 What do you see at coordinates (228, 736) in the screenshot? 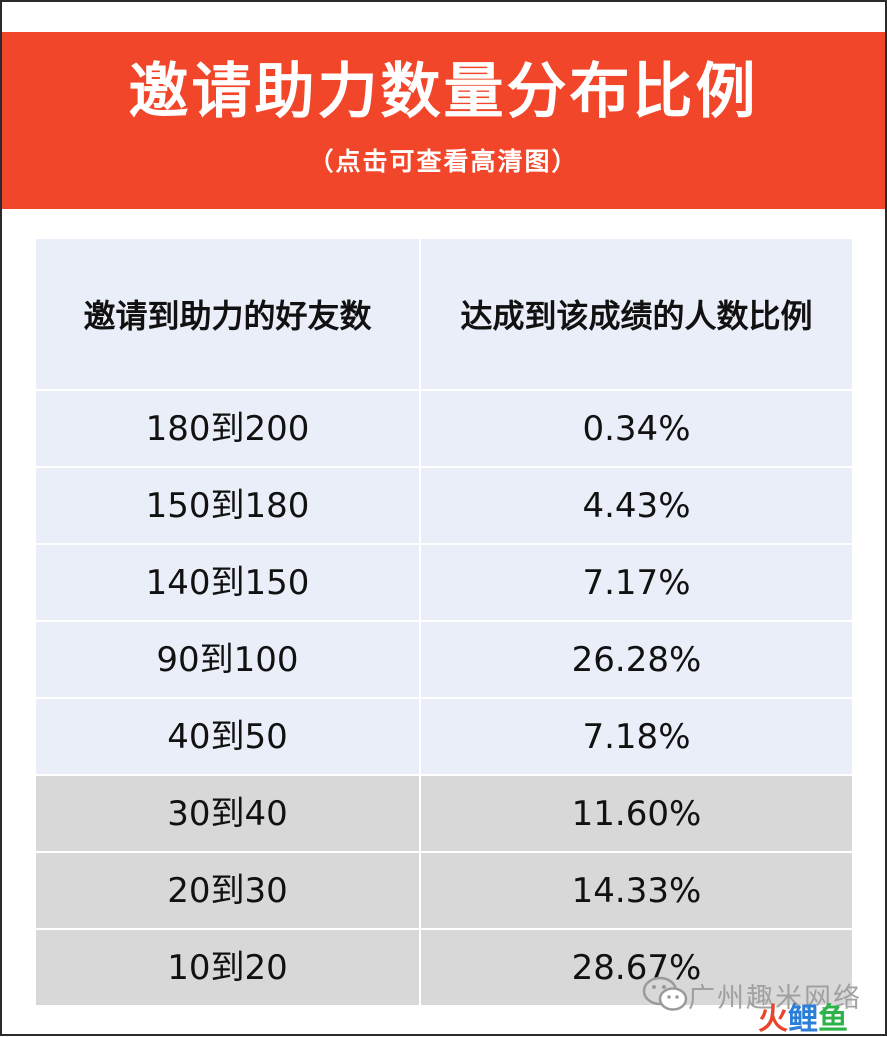
I see `range-cell: 40到50` at bounding box center [228, 736].